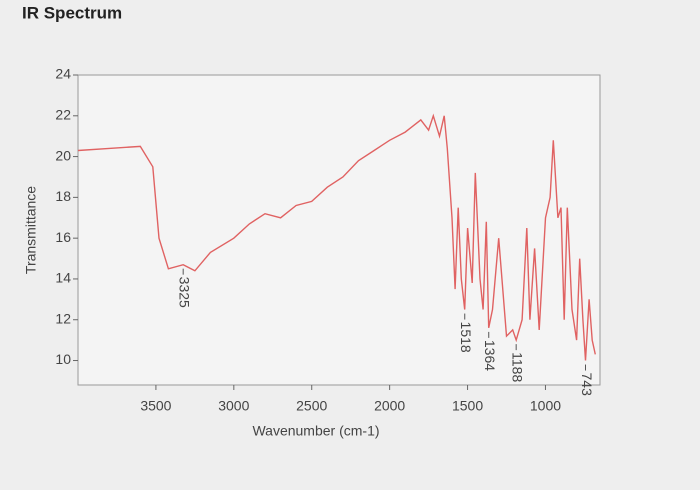 The height and width of the screenshot is (490, 700). I want to click on chart-title: IR Spectrum, so click(72, 12).